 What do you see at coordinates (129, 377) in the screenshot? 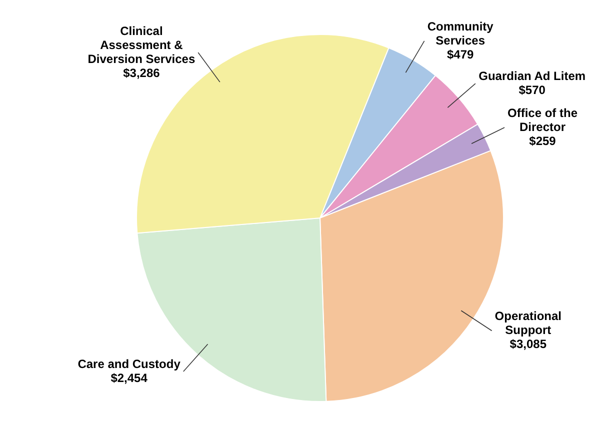
I see `data-label: $2,454` at bounding box center [129, 377].